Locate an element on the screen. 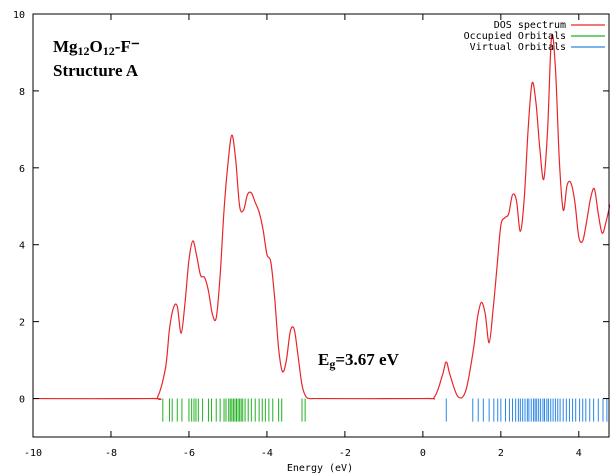 The width and height of the screenshot is (610, 476). legend-label: Occupied Orbitals is located at coordinates (515, 36).